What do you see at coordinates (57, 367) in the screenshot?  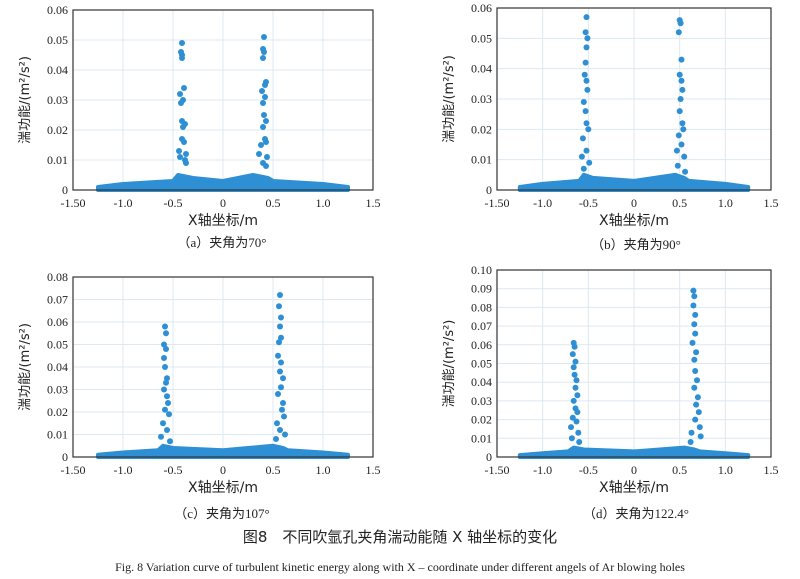 I see `y-tick-label: 0.04` at bounding box center [57, 367].